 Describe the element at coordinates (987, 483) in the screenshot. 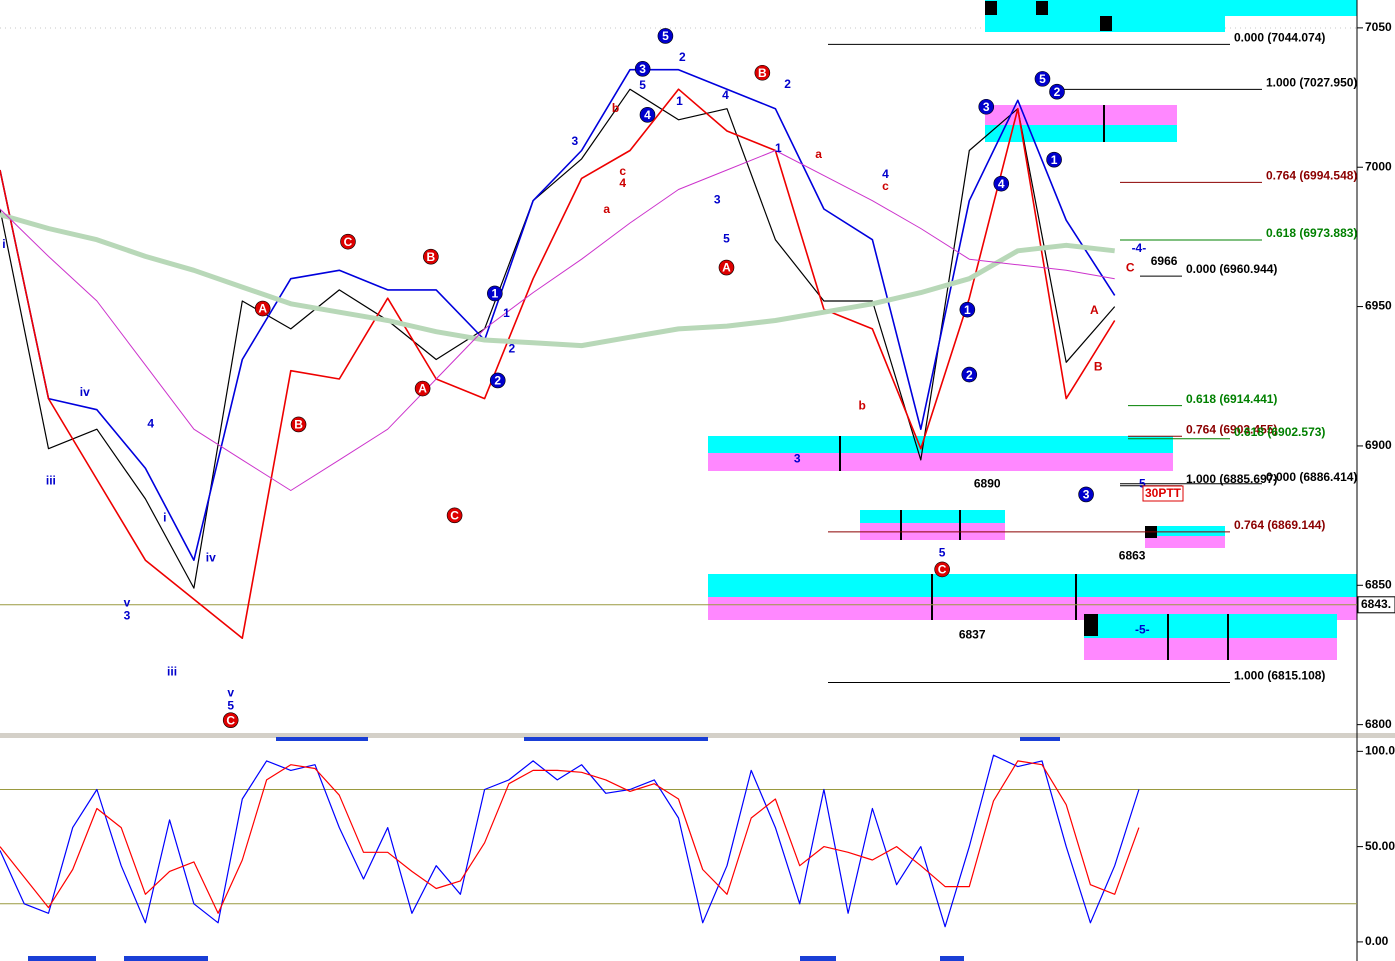

I see `wave-label: 6890` at that location.